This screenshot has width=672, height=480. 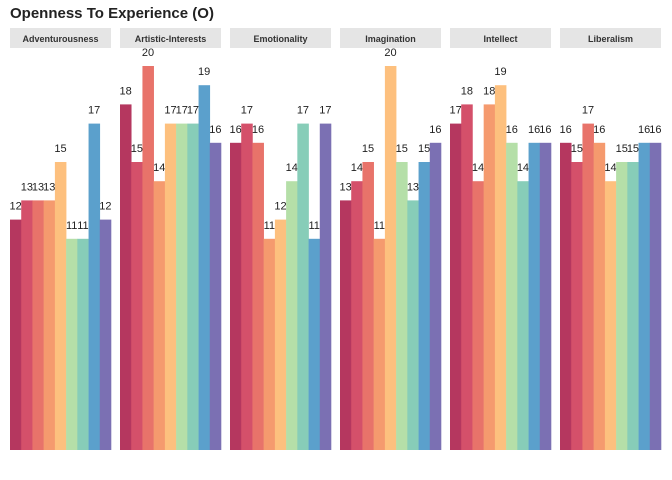 I want to click on facet-strip-label: Intellect, so click(x=500, y=39).